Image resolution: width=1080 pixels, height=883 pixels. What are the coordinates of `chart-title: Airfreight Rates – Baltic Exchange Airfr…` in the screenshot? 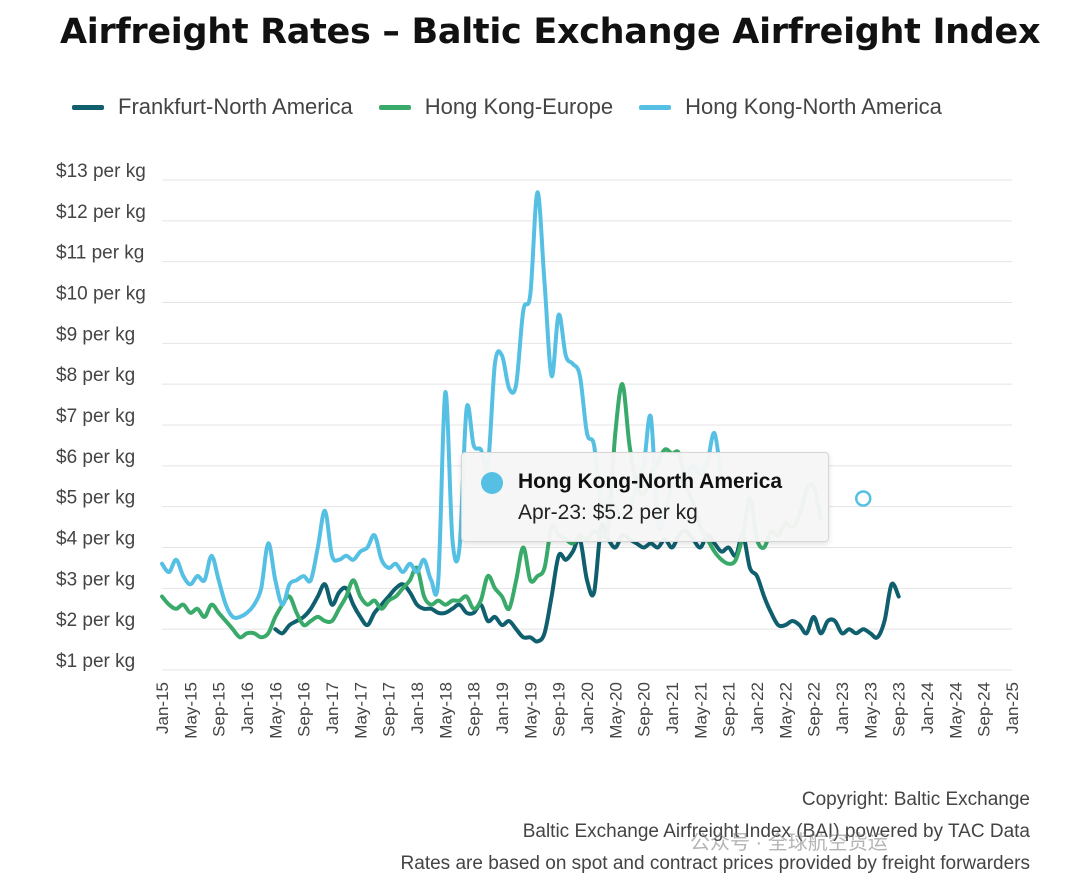 It's located at (550, 32).